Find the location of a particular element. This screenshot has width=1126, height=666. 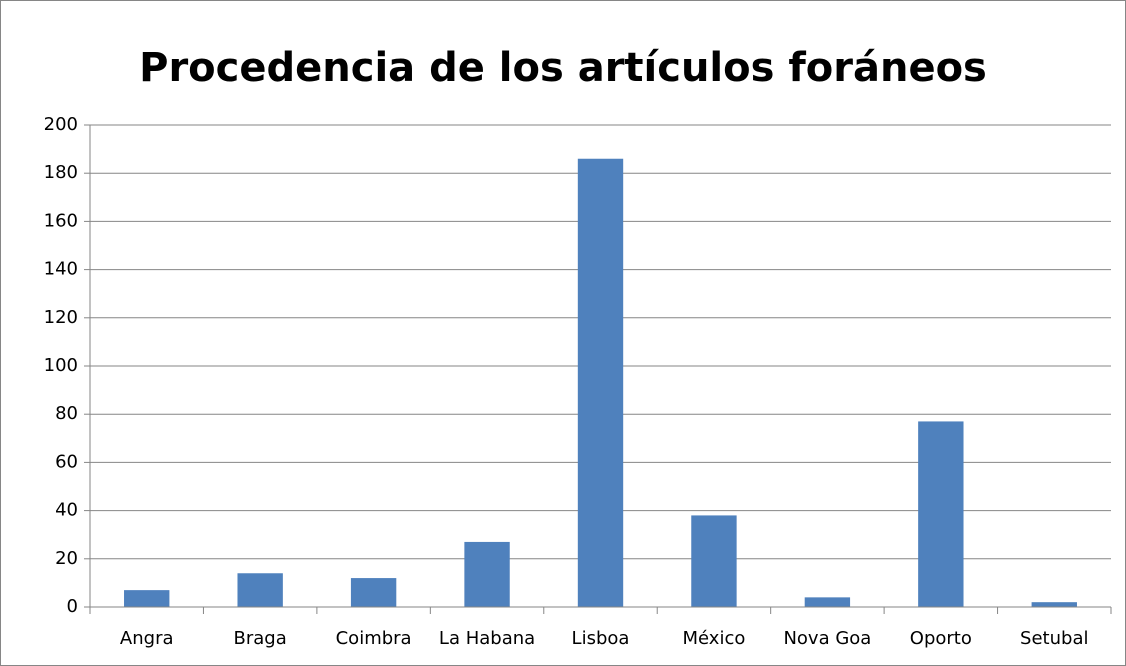

x-tick-label: Setubal is located at coordinates (1054, 638).